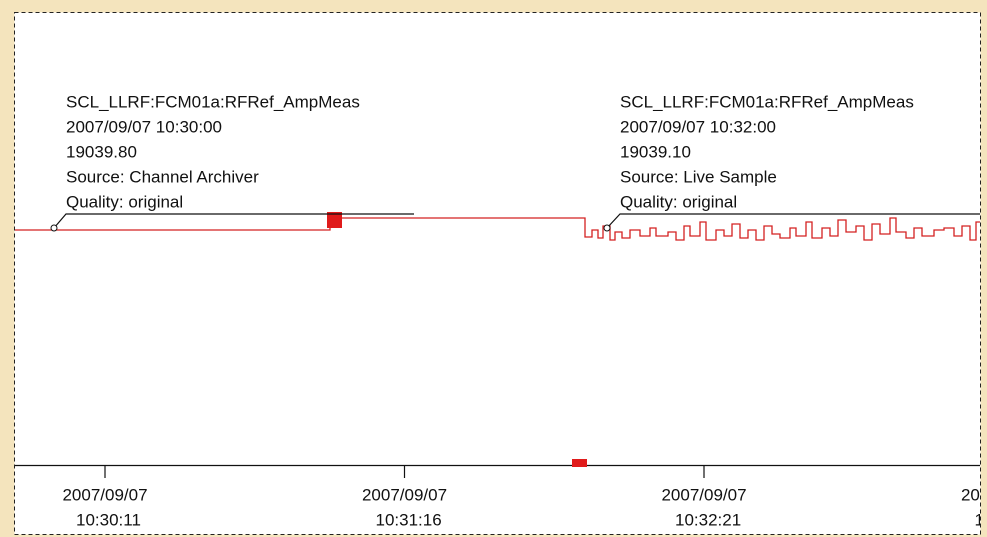 The width and height of the screenshot is (987, 537). I want to click on x-tick-time: 10:30:11, so click(108, 519).